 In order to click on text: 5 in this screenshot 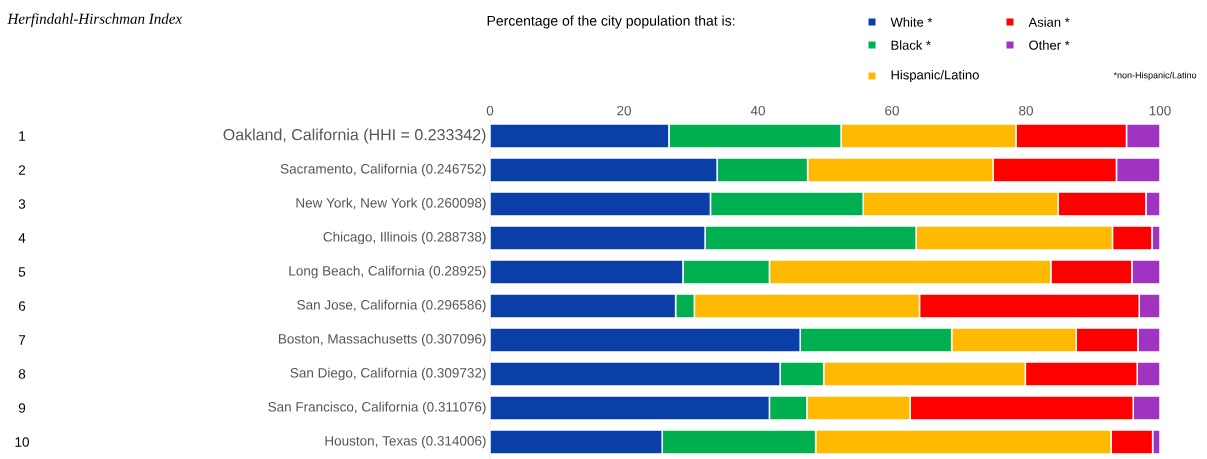, I will do `click(22, 272)`.